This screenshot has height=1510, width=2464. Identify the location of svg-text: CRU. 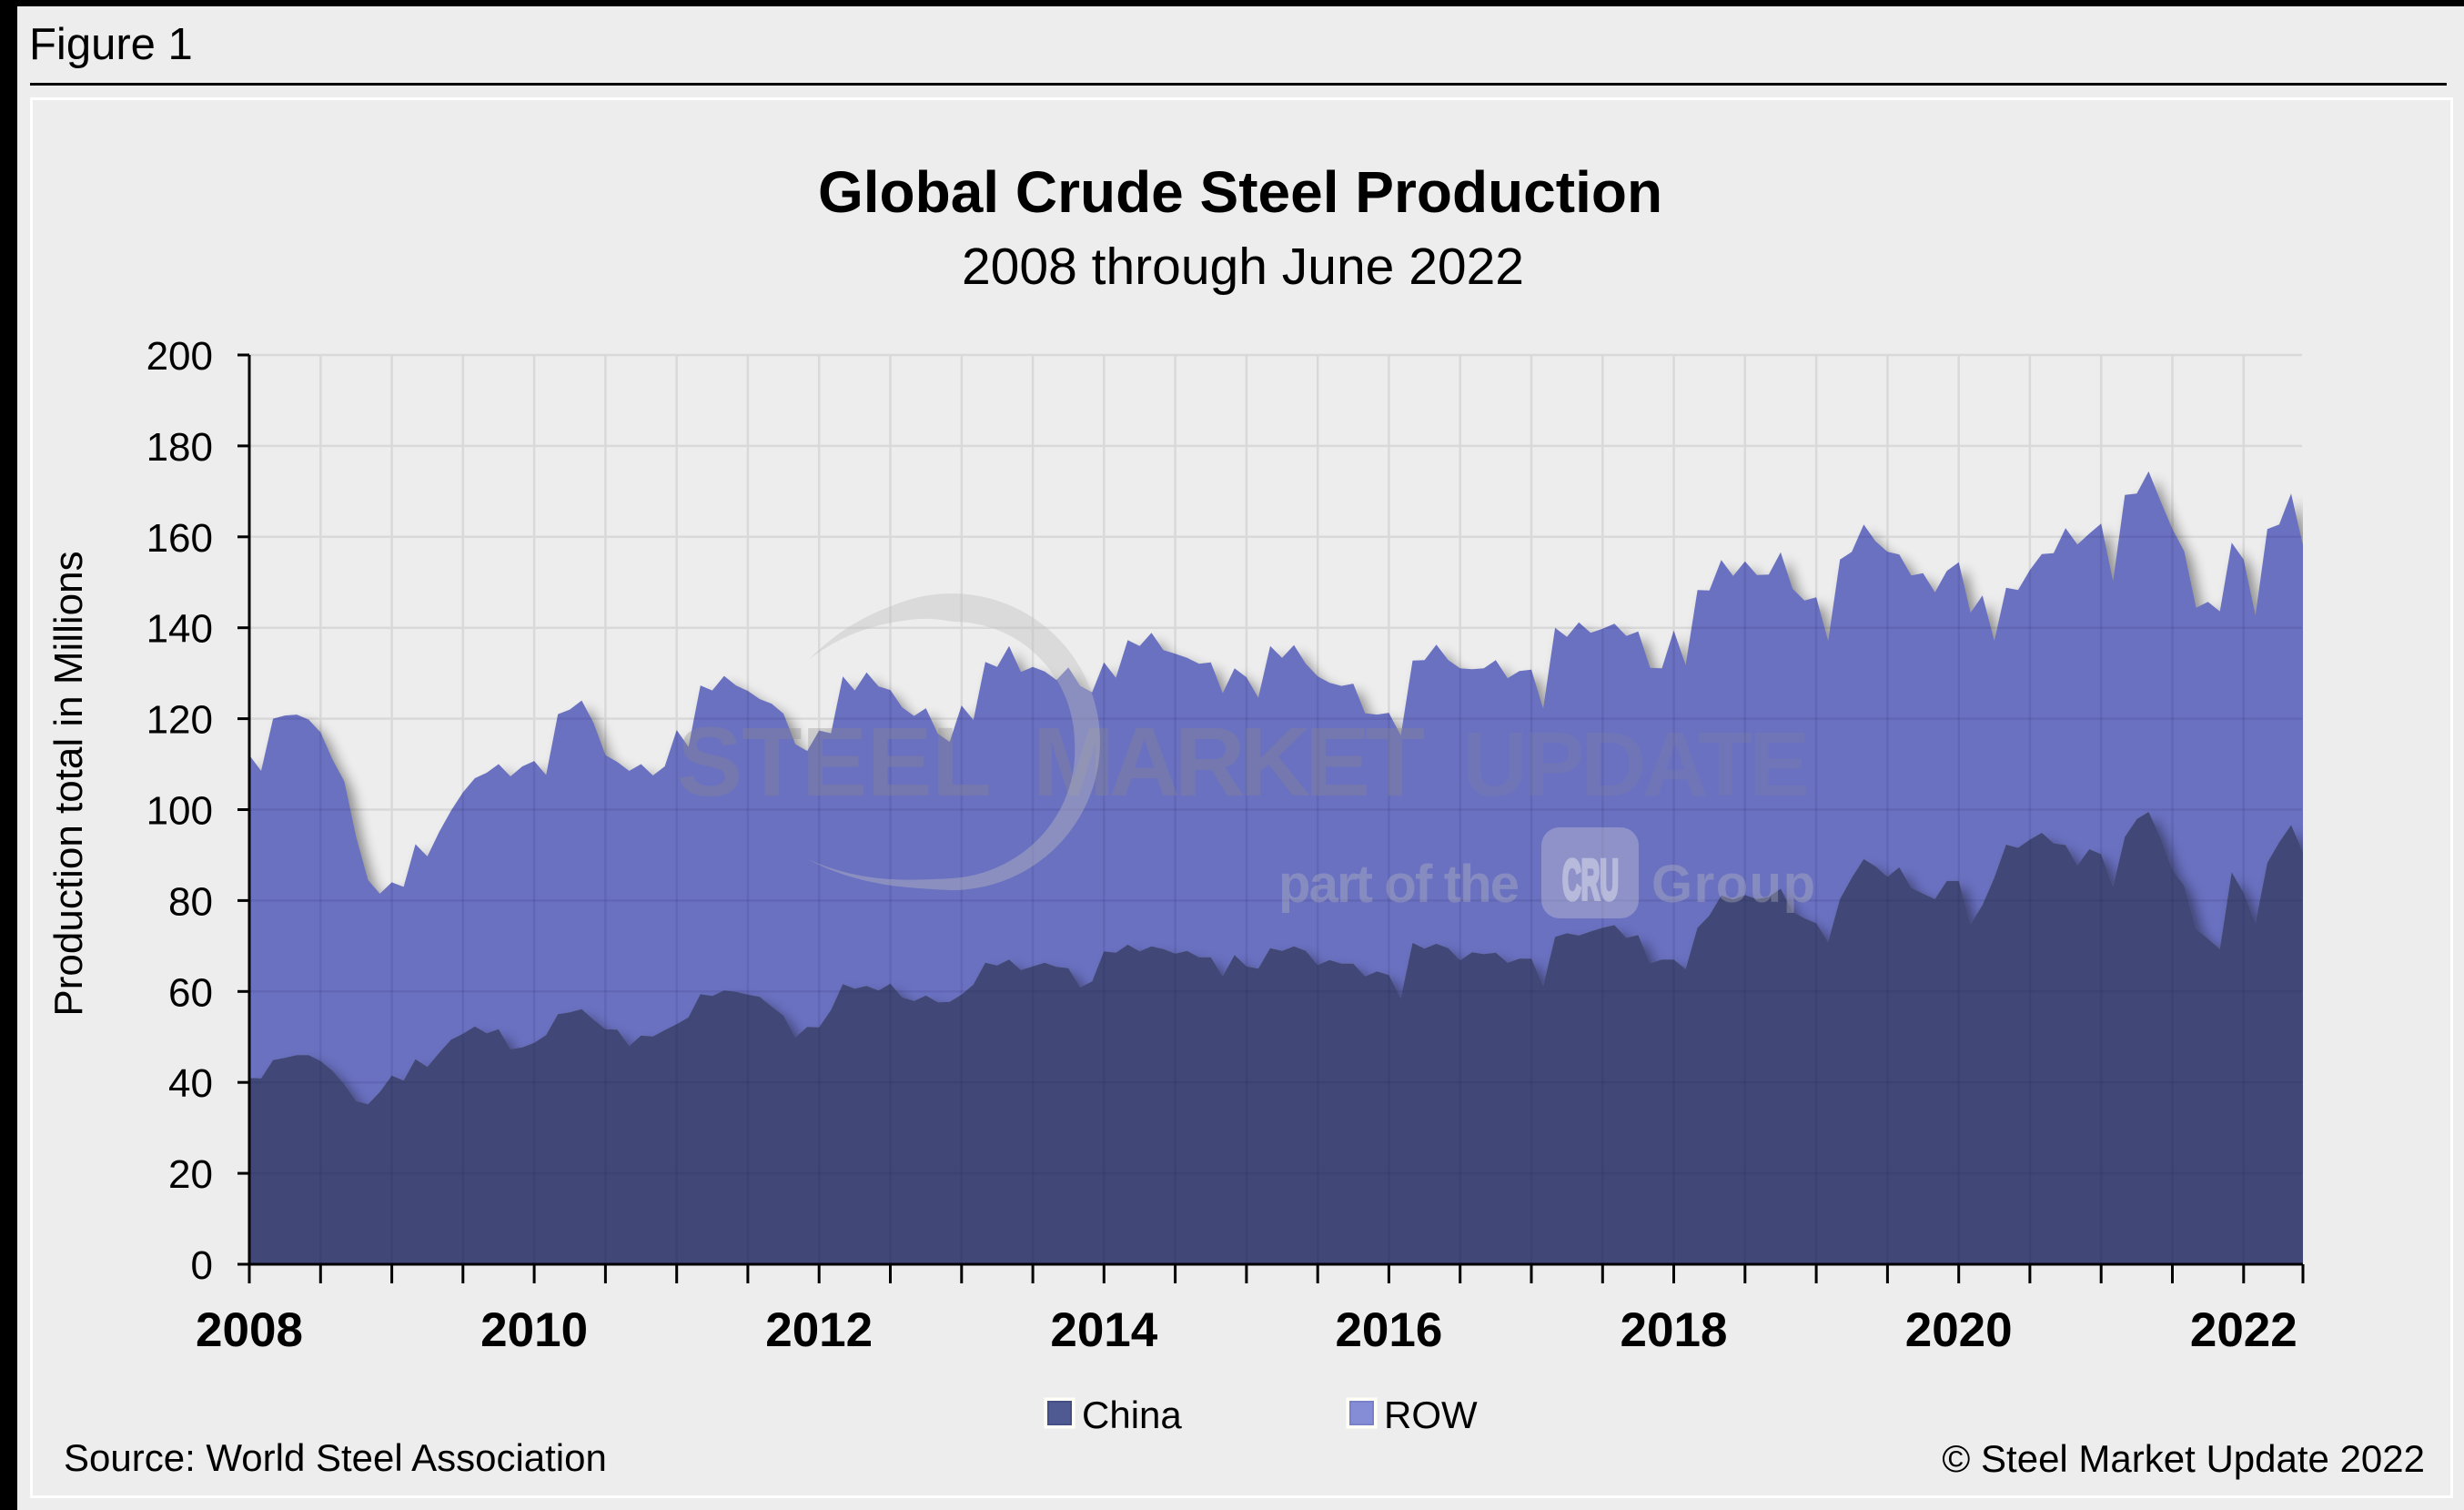
(1590, 880).